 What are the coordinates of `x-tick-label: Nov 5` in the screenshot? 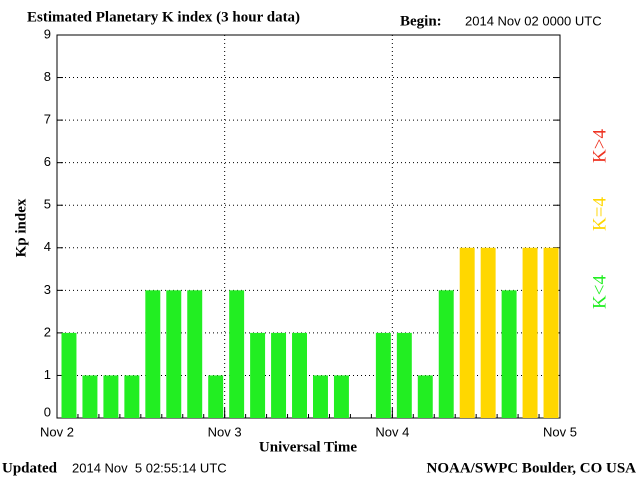 It's located at (560, 431).